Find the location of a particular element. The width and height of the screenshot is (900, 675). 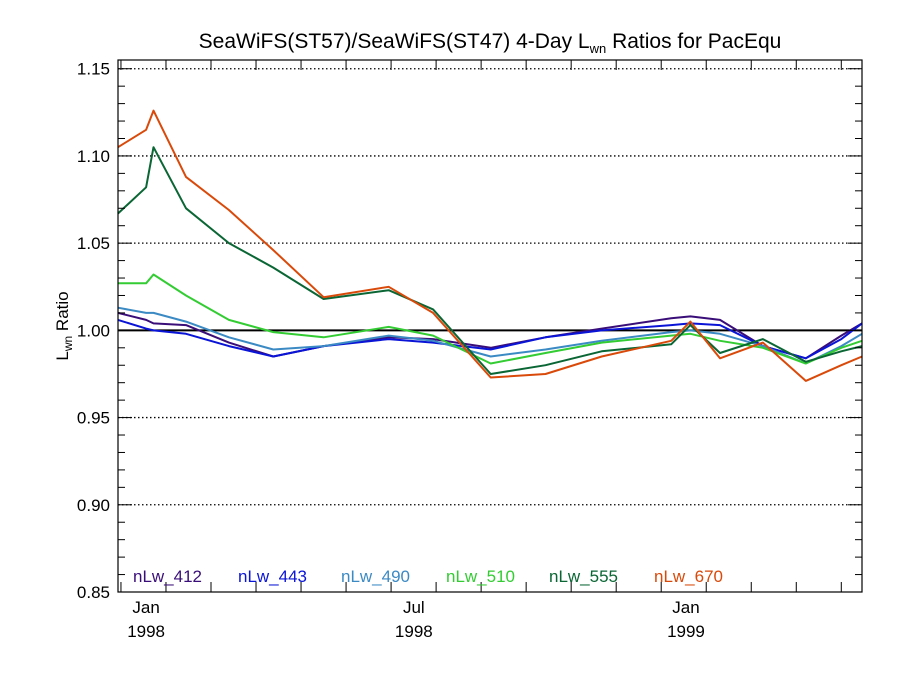

y-tick-label: 0.95 is located at coordinates (93, 418).